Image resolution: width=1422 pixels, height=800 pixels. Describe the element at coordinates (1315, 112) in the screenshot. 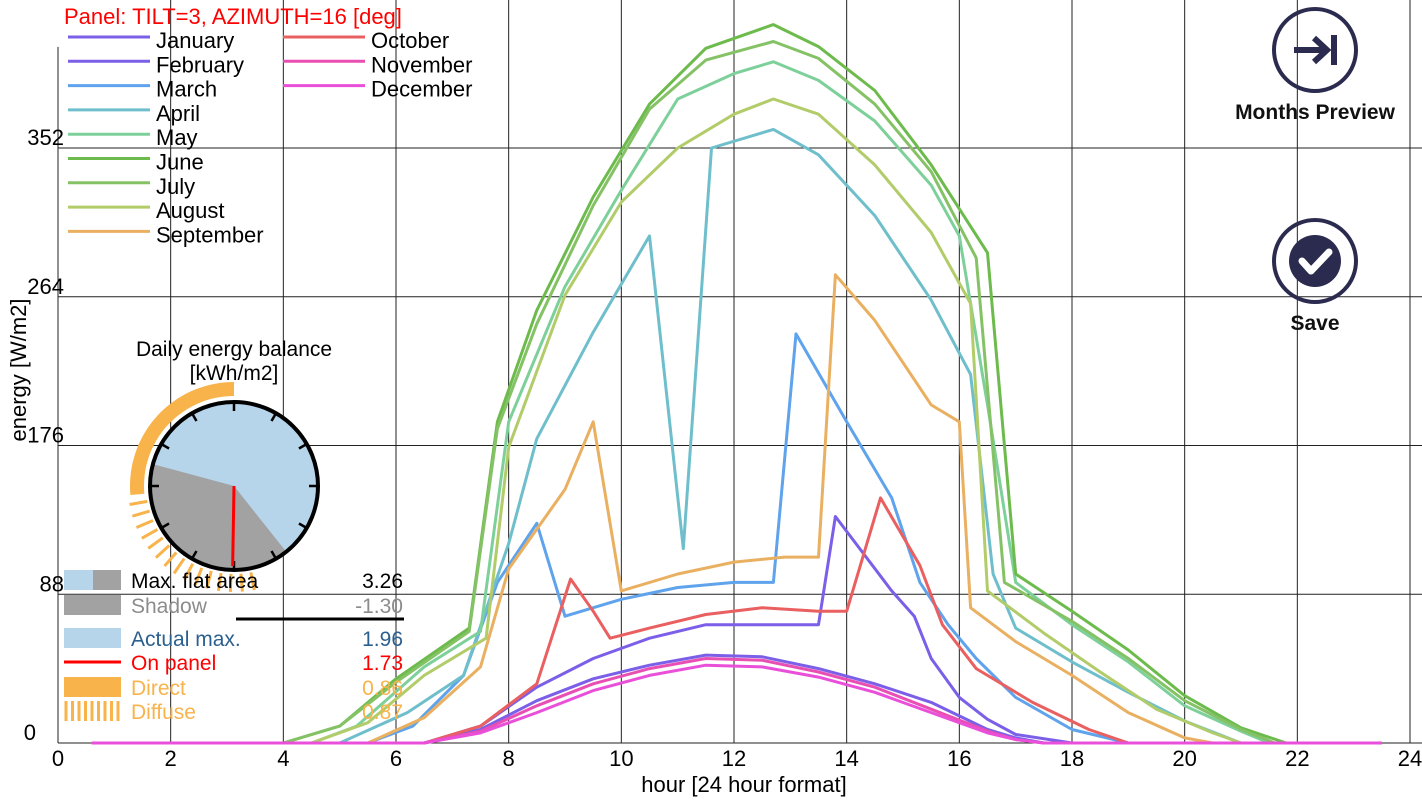

I see `months-preview-label: Months Preview` at that location.